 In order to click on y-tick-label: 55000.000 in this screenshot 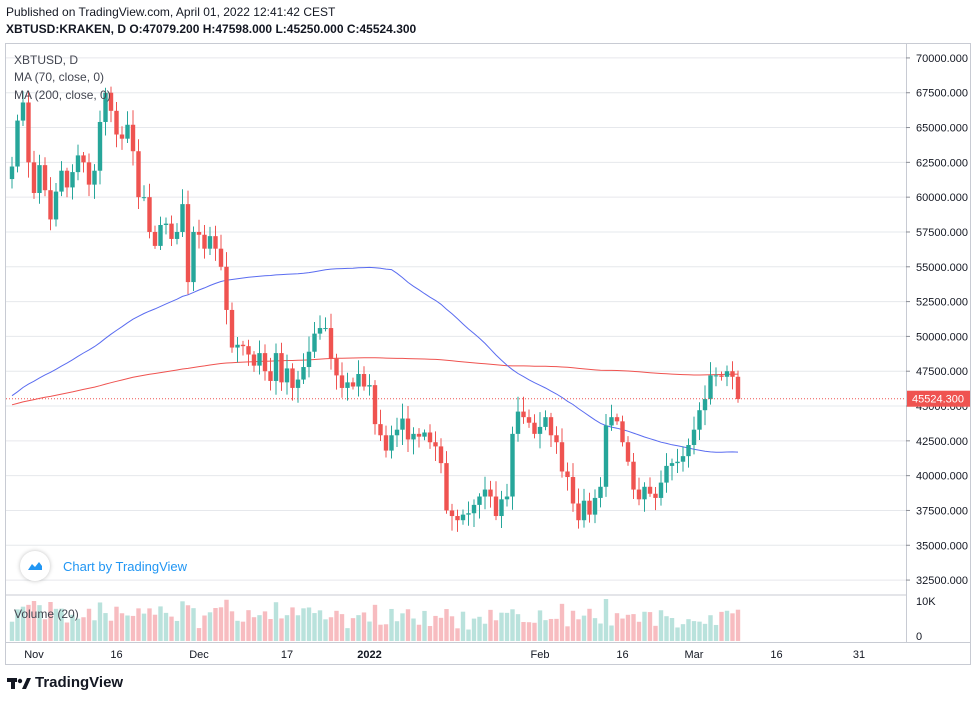, I will do `click(942, 268)`.